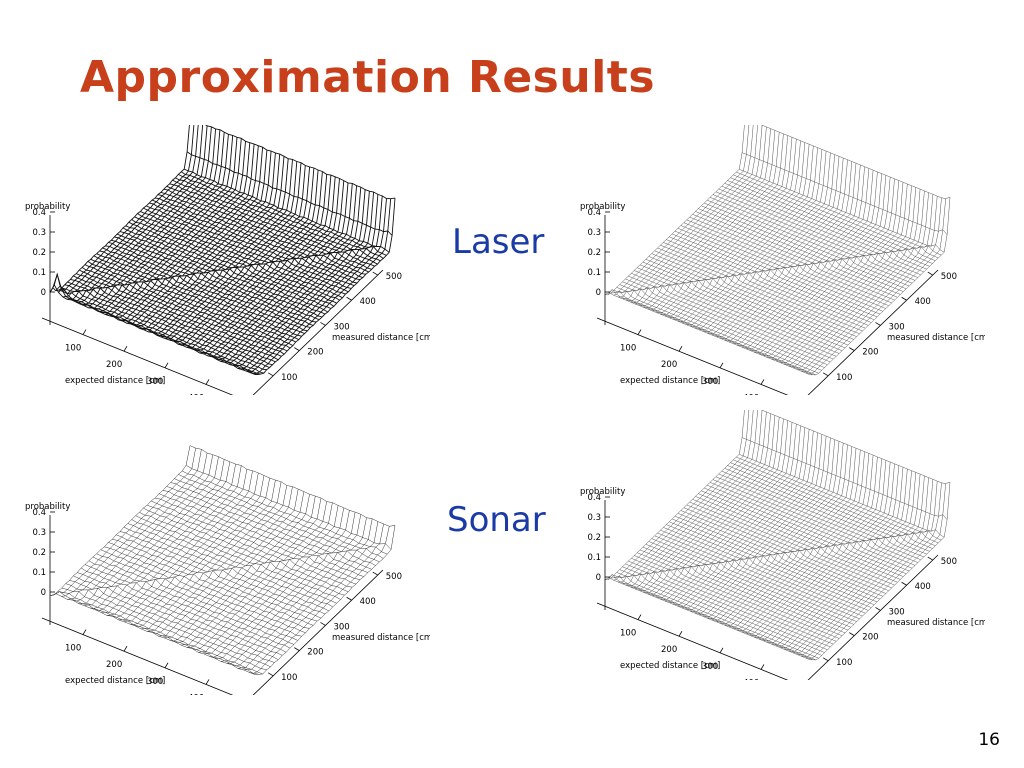 The width and height of the screenshot is (1024, 768). I want to click on y-tick-label: 100, so click(289, 678).